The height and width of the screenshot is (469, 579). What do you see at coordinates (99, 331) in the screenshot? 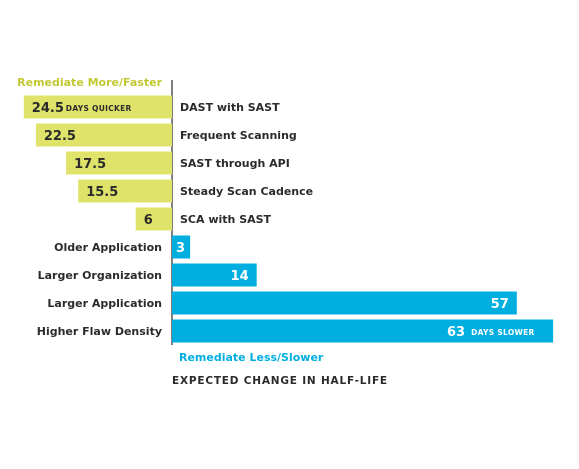
I see `category-label: Higher Flaw Density` at bounding box center [99, 331].